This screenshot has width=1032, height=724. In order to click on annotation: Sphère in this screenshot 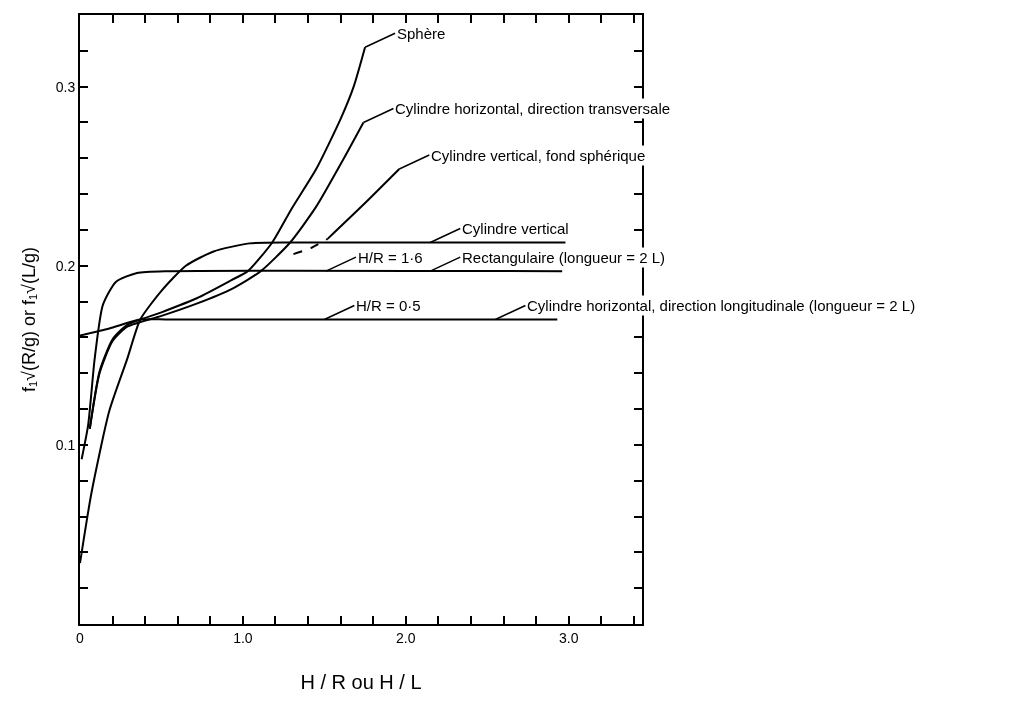, I will do `click(421, 33)`.